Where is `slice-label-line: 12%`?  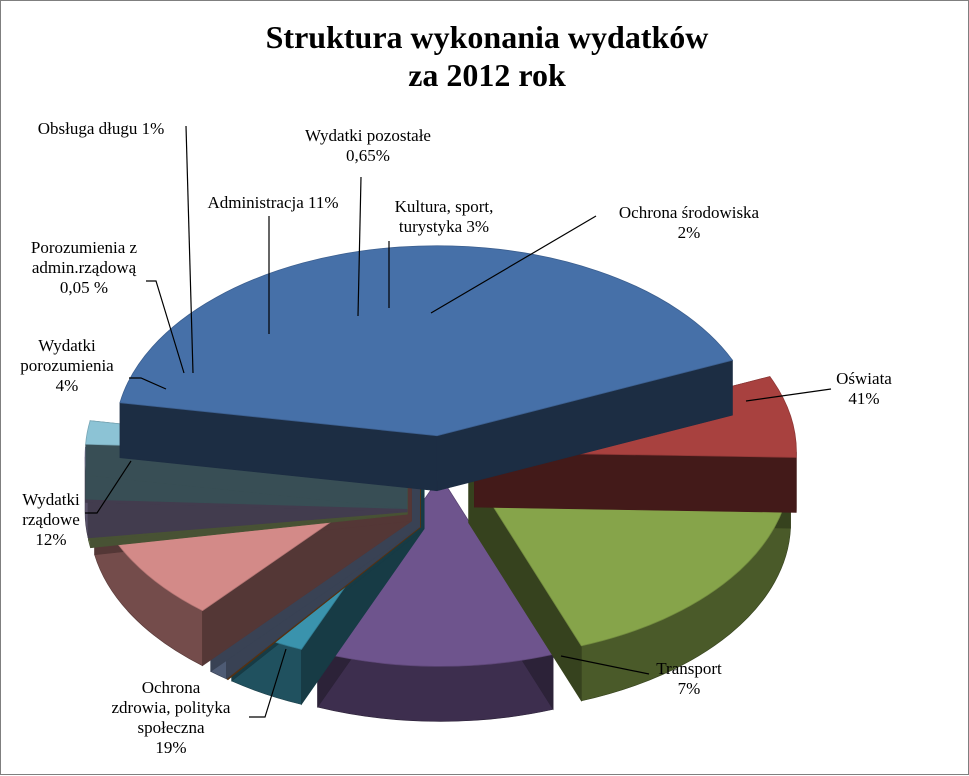
slice-label-line: 12% is located at coordinates (50, 539).